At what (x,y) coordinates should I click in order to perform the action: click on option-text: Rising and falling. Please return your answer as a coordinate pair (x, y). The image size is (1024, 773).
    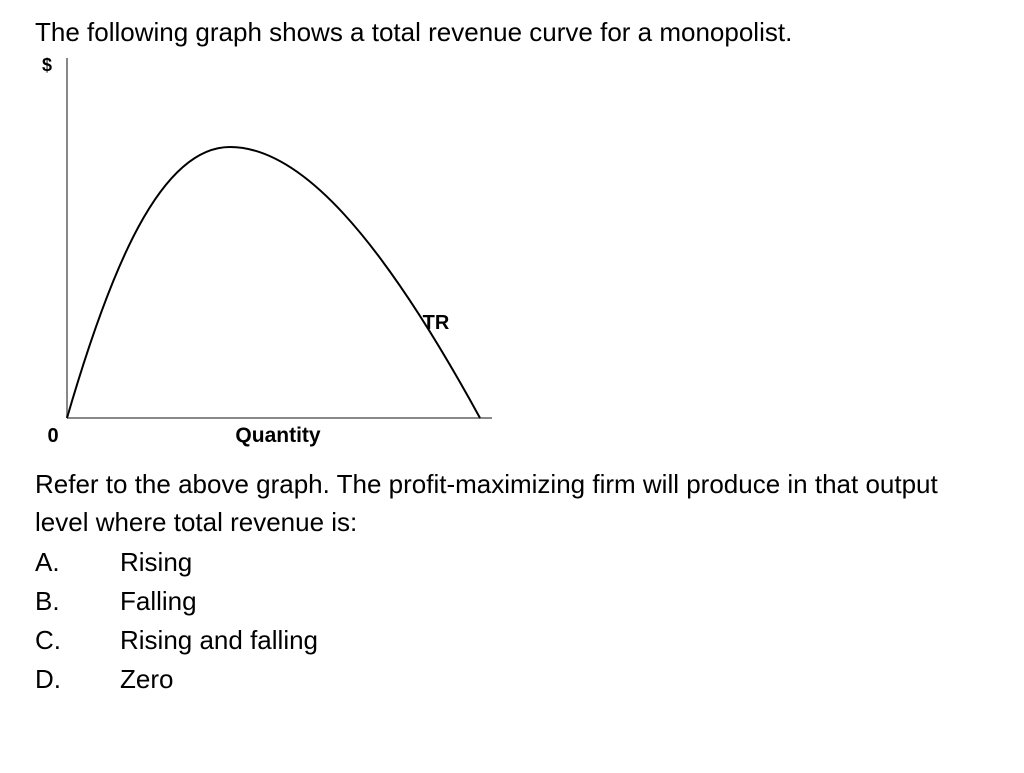
    Looking at the image, I should click on (219, 640).